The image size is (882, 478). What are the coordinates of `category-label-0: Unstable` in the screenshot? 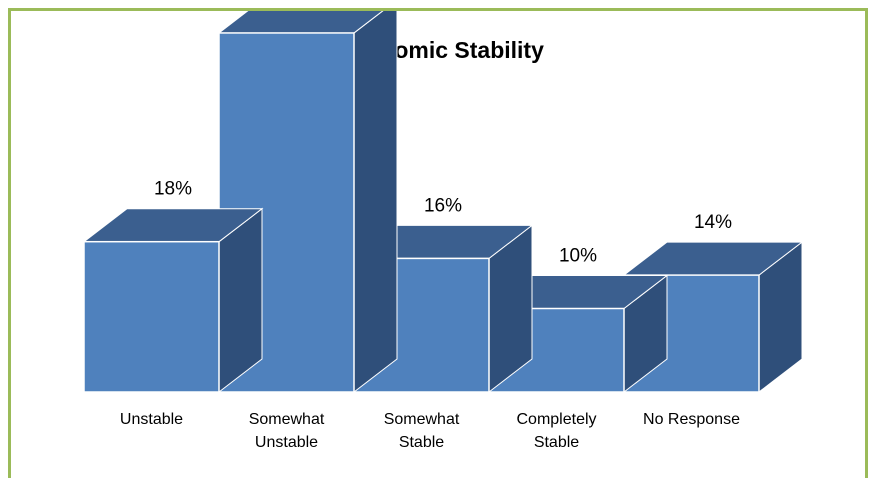 It's located at (151, 419).